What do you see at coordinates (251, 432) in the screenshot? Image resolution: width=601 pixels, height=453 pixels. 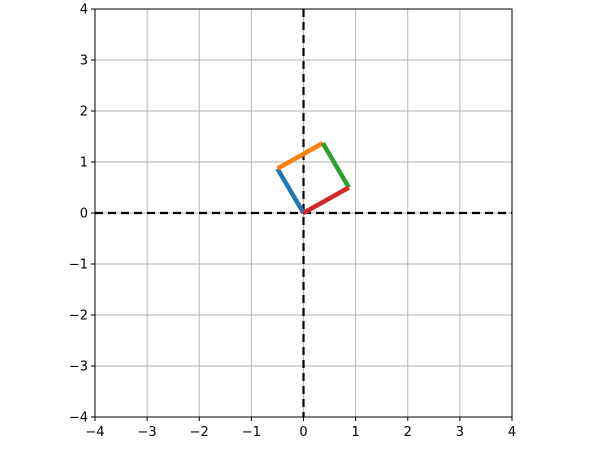 I see `x-tick-label: −1` at bounding box center [251, 432].